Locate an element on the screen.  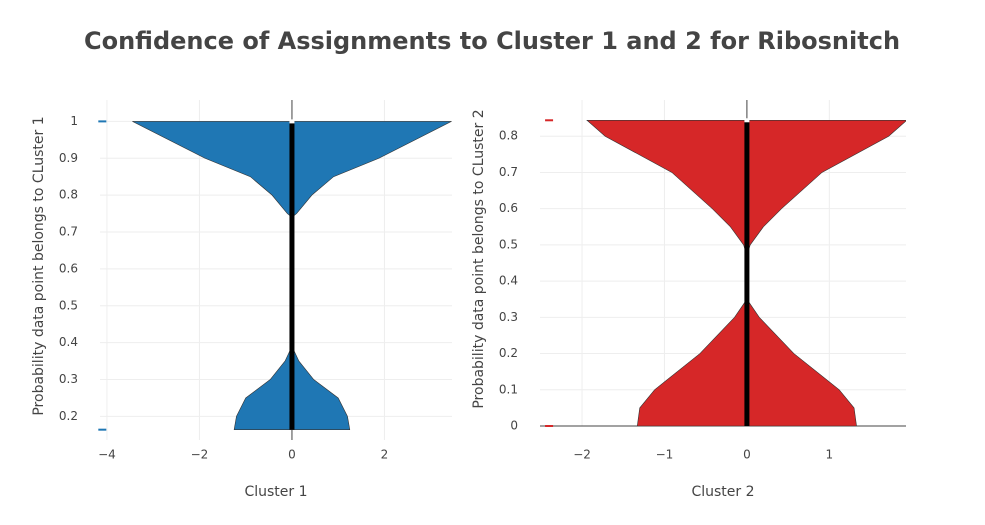
x-axis-title: Cluster 1 is located at coordinates (275, 492).